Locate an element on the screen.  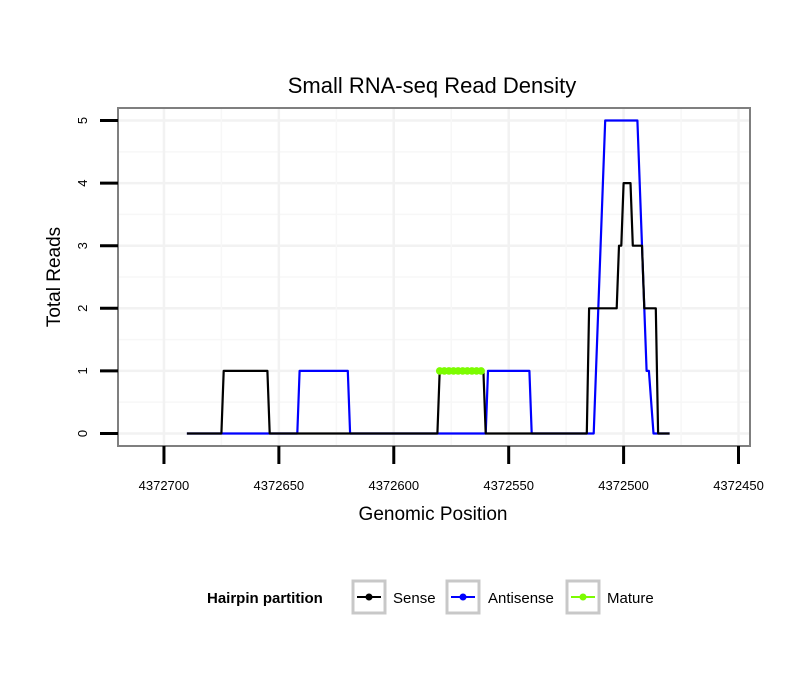
y-axis: 0 1 2 3 4 5 is located at coordinates (96, 277).